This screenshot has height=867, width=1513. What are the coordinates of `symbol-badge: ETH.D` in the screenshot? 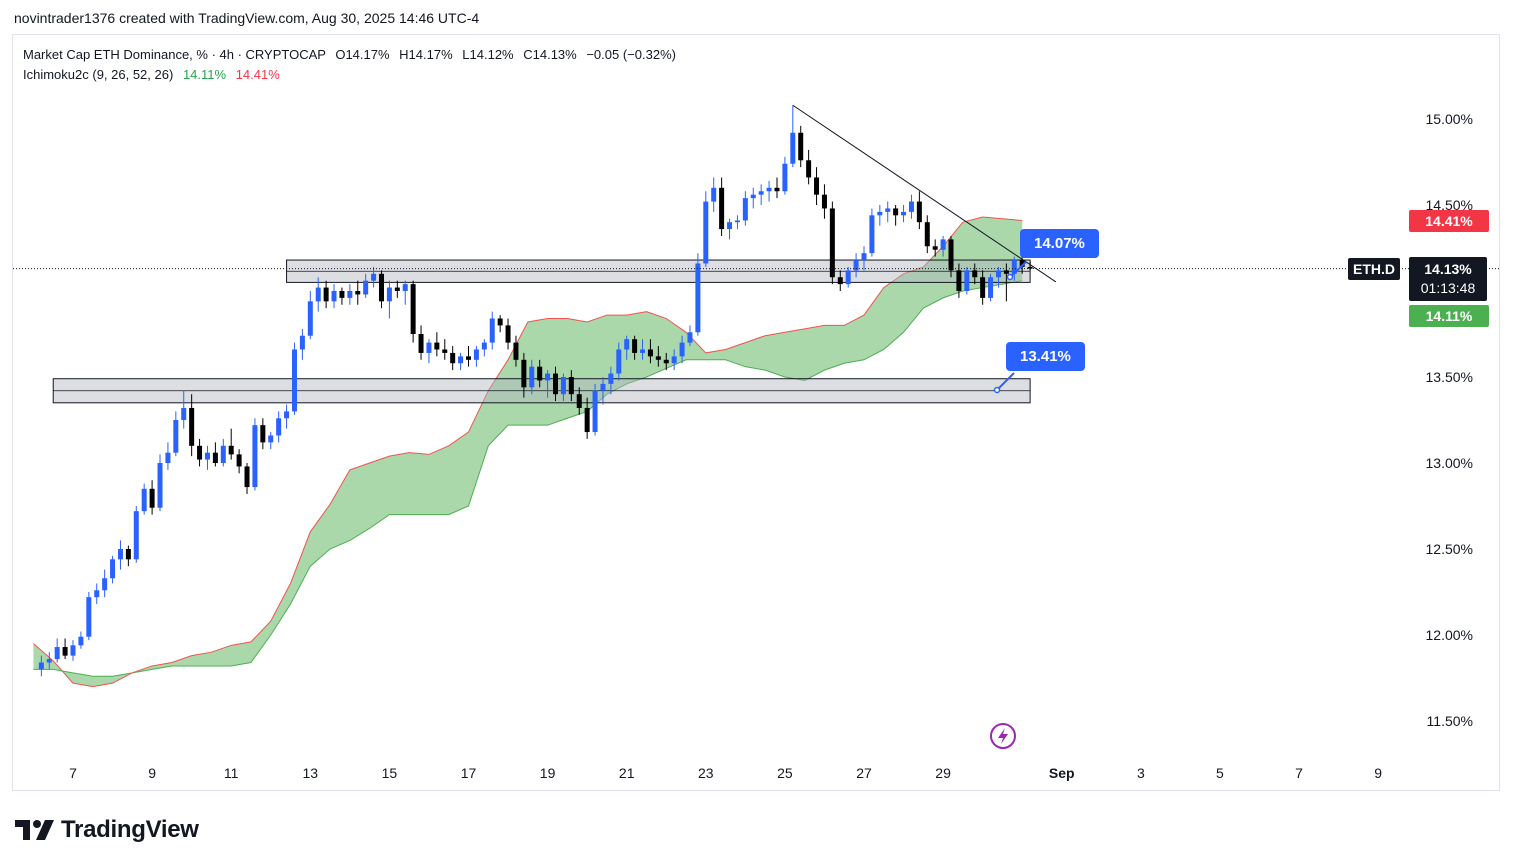 It's located at (1374, 269).